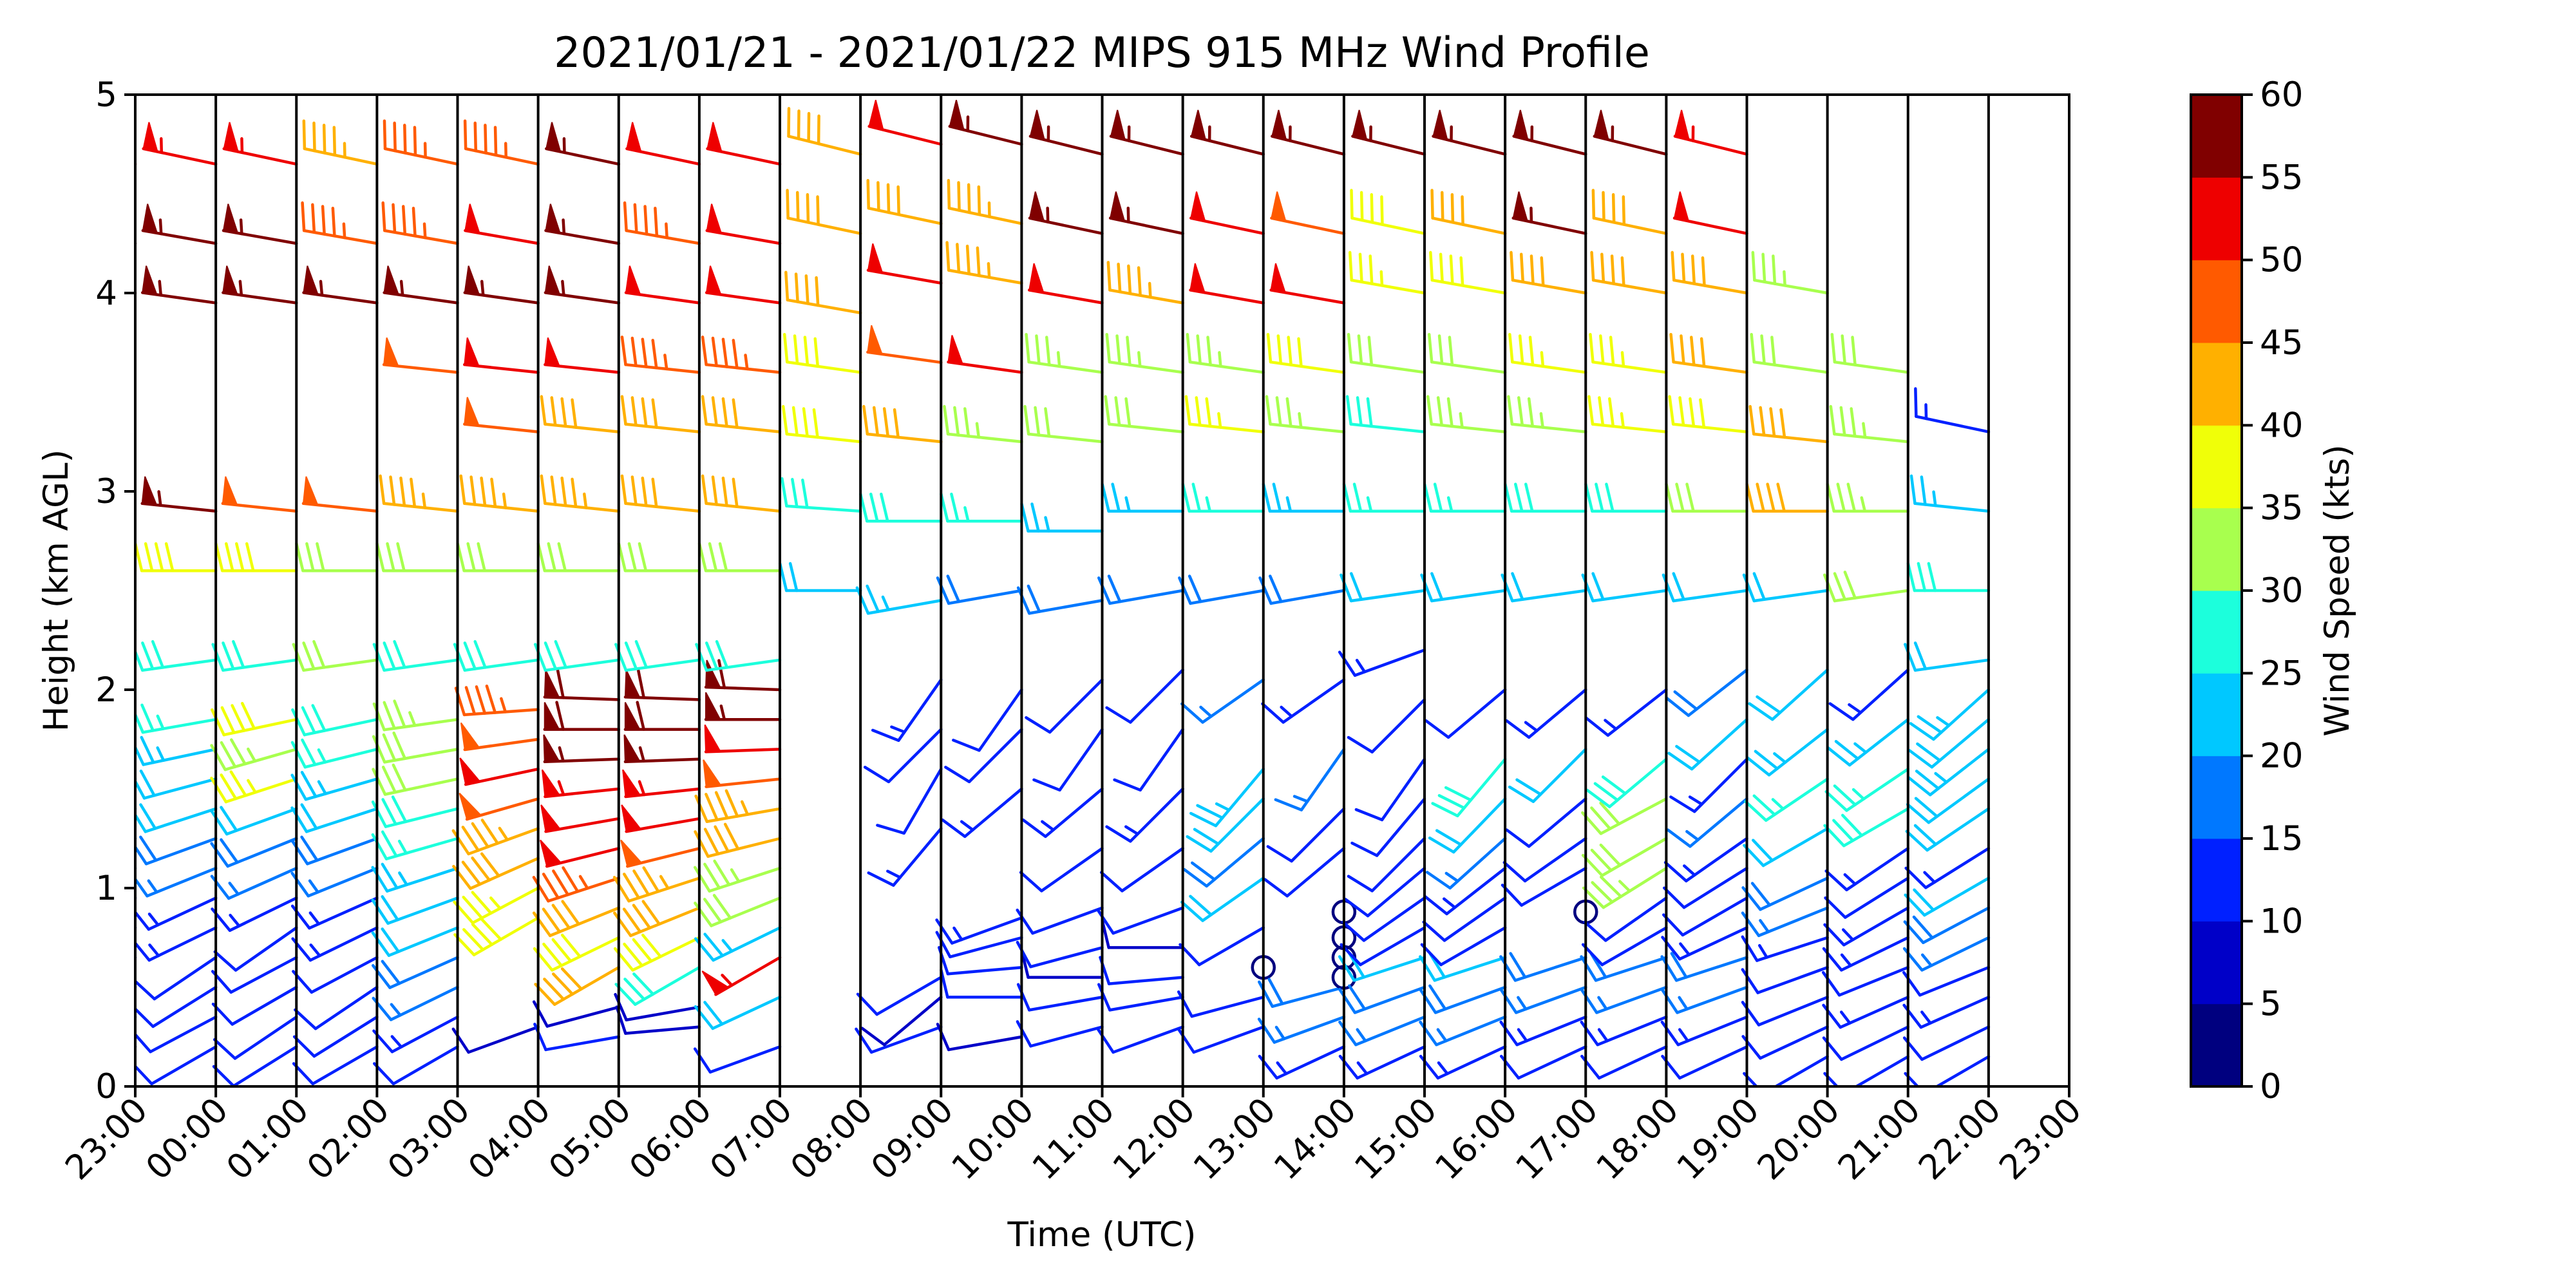  I want to click on x-tick-label: 14:00, so click(1316, 1139).